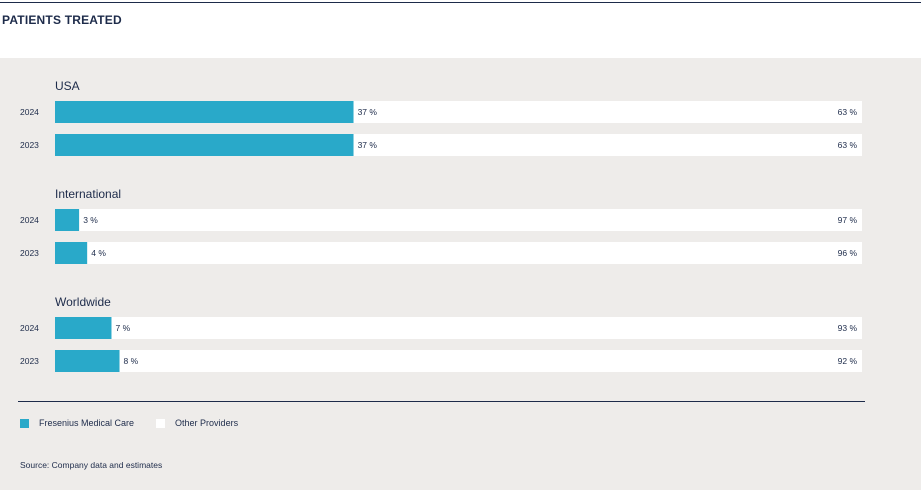 The height and width of the screenshot is (490, 921). Describe the element at coordinates (441, 401) in the screenshot. I see `legend-divider` at that location.